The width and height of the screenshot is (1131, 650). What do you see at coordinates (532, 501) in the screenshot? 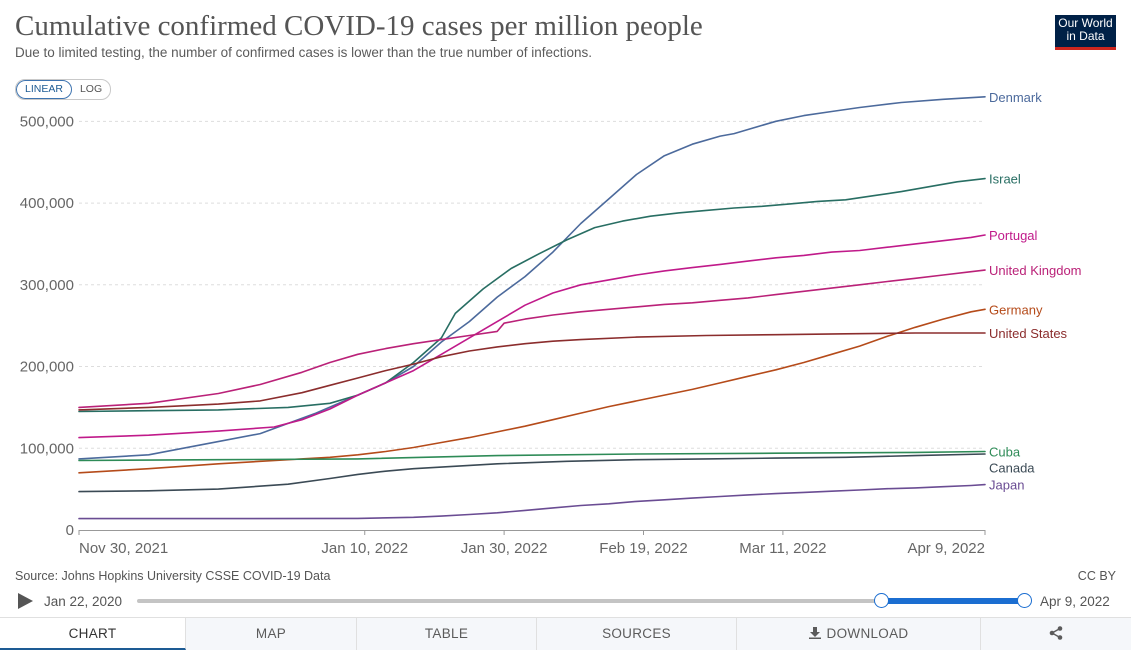
I see `series-line-japan` at bounding box center [532, 501].